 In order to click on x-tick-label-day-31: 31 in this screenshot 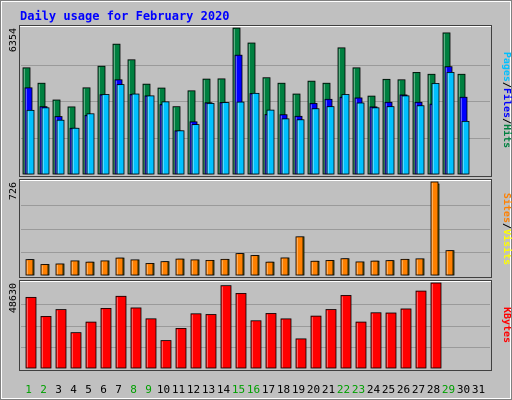, I will do `click(478, 389)`.